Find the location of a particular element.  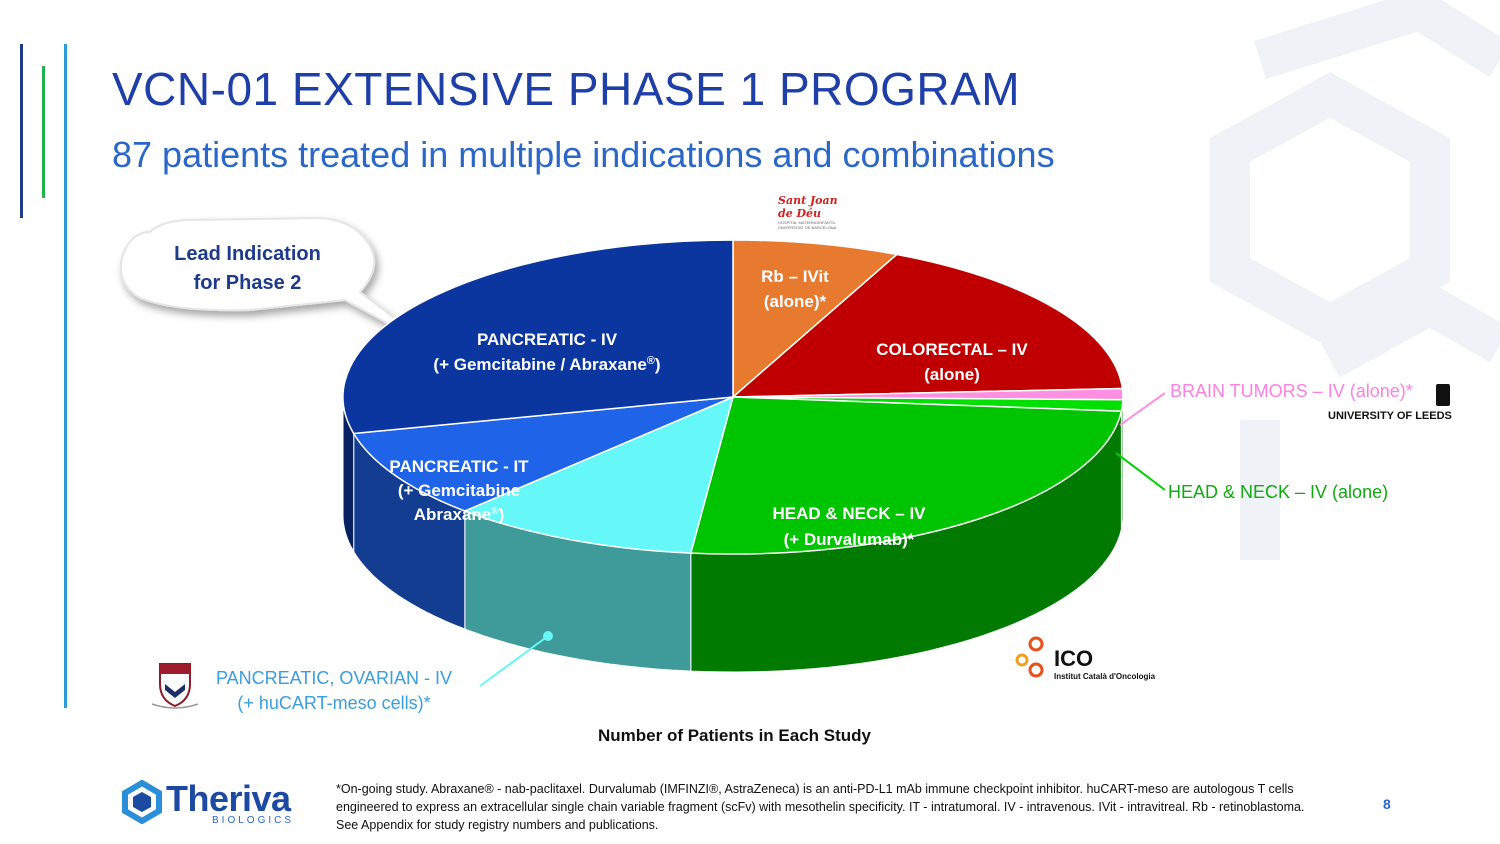

sjd-line-4: UNIVERSITAT DE BARCELONA is located at coordinates (807, 227).